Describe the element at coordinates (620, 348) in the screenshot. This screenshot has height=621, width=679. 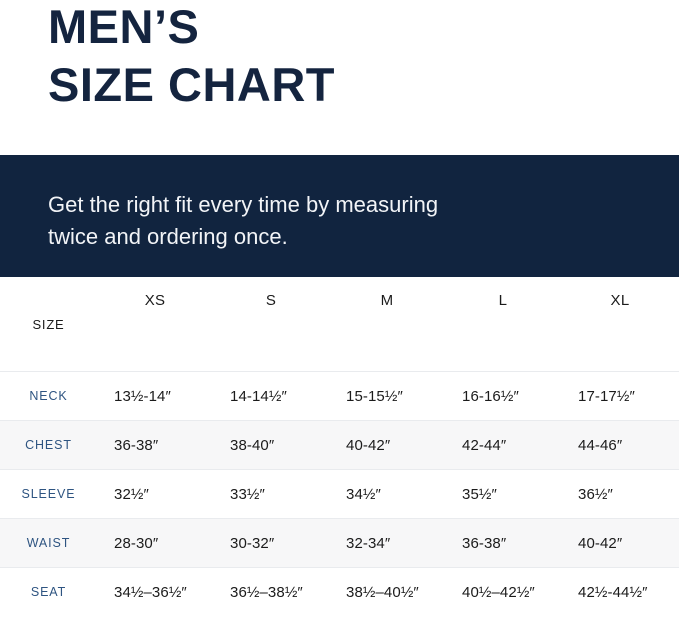
I see `header-spacer-xl` at that location.